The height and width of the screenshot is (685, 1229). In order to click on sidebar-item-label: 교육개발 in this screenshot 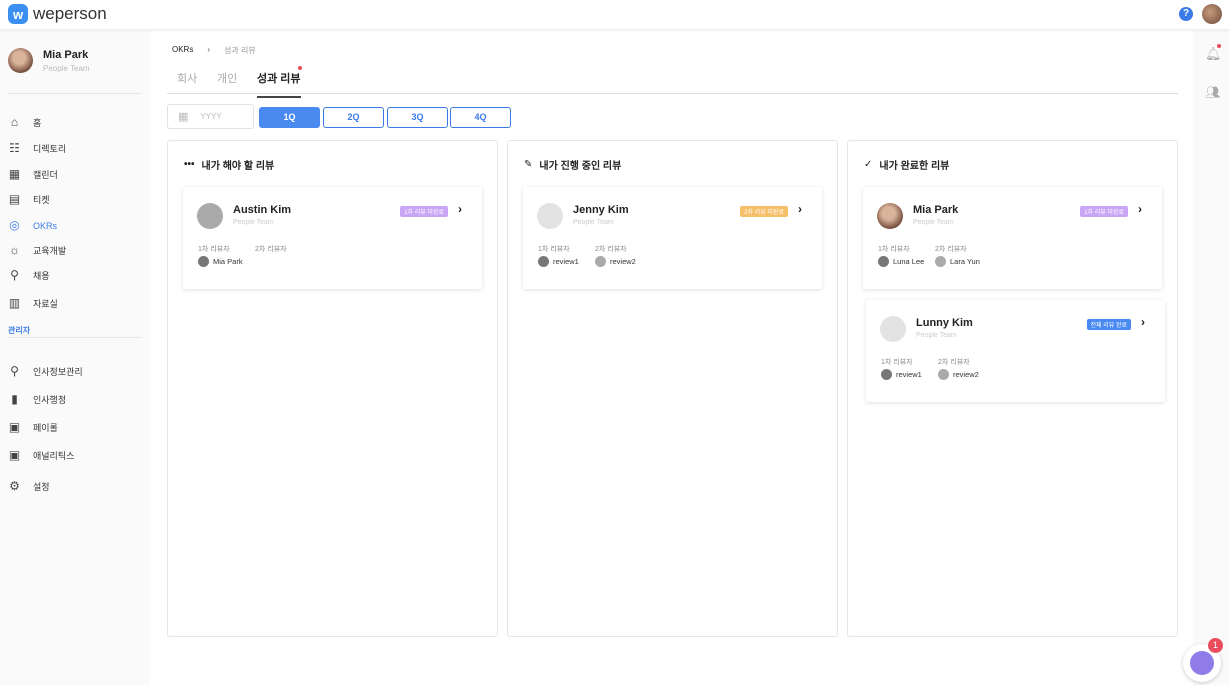, I will do `click(50, 251)`.